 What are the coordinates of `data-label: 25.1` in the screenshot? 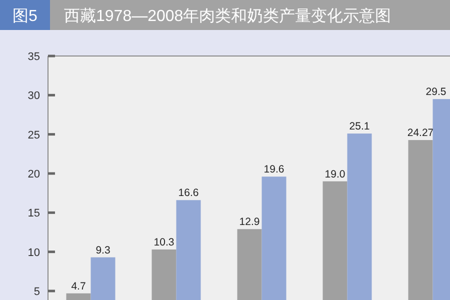 It's located at (359, 126).